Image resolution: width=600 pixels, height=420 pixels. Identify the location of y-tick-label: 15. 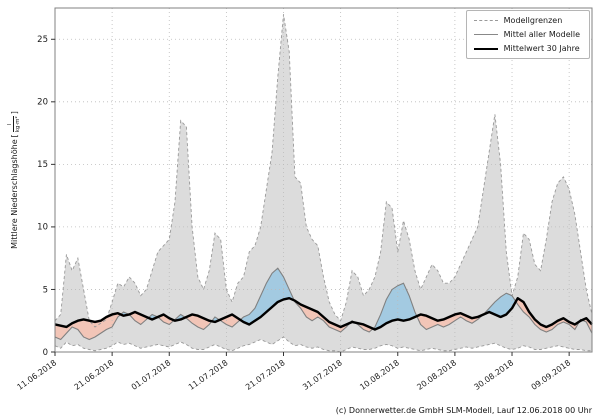
(42, 165).